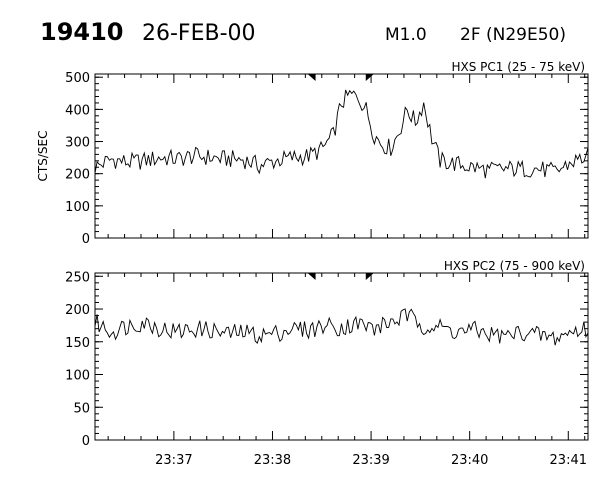  I want to click on y-axis-label: CTS/SEC, so click(43, 156).